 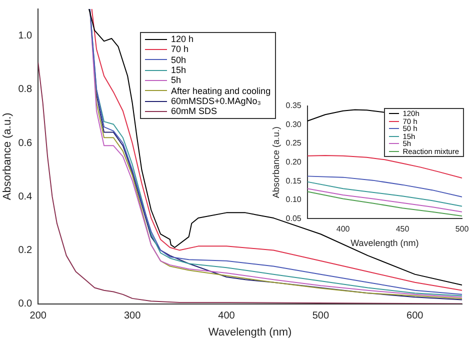 I want to click on legend-label: After heating and cooling, so click(x=221, y=91).